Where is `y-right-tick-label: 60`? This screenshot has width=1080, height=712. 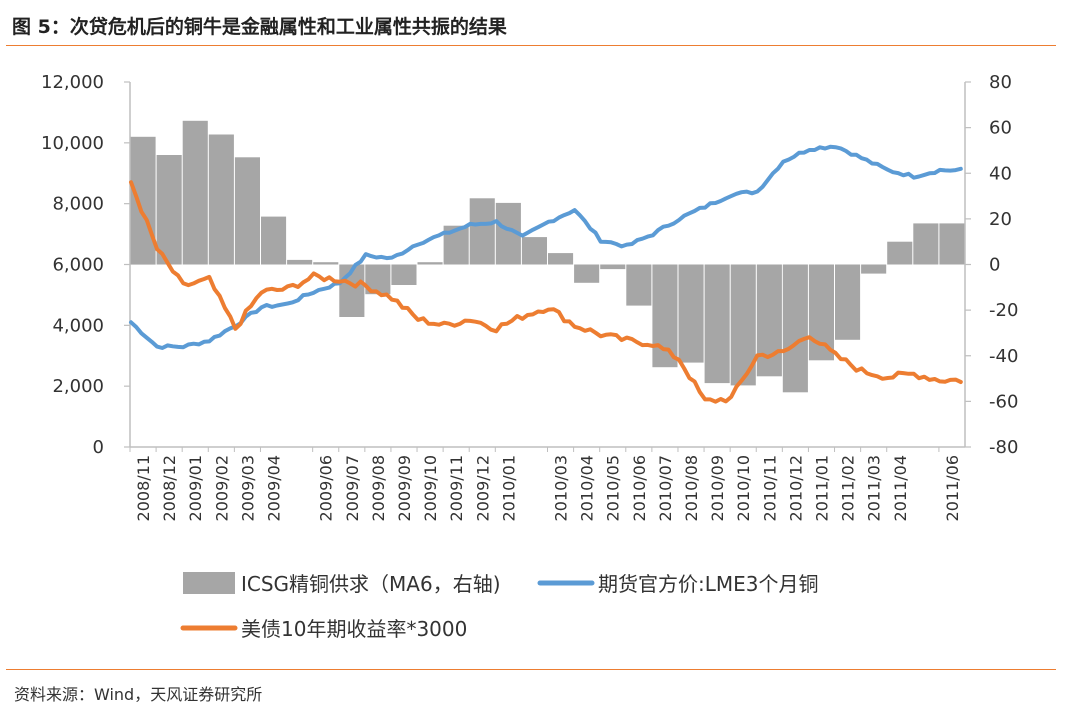
y-right-tick-label: 60 is located at coordinates (1000, 128).